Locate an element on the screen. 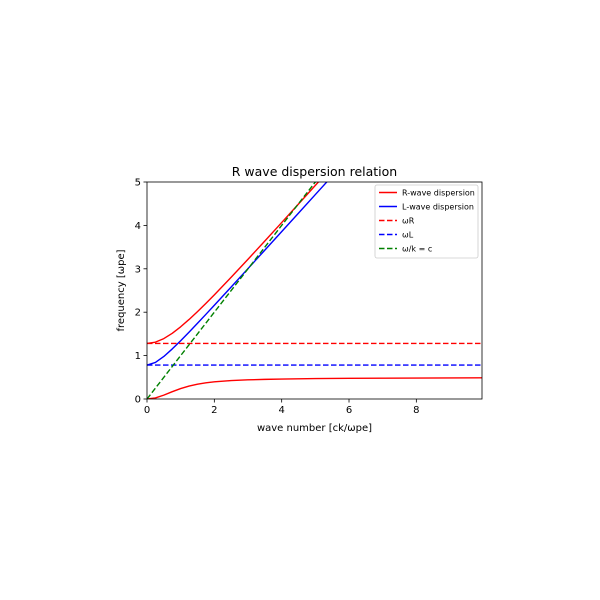  legend-label-omegar: ωR is located at coordinates (408, 221).